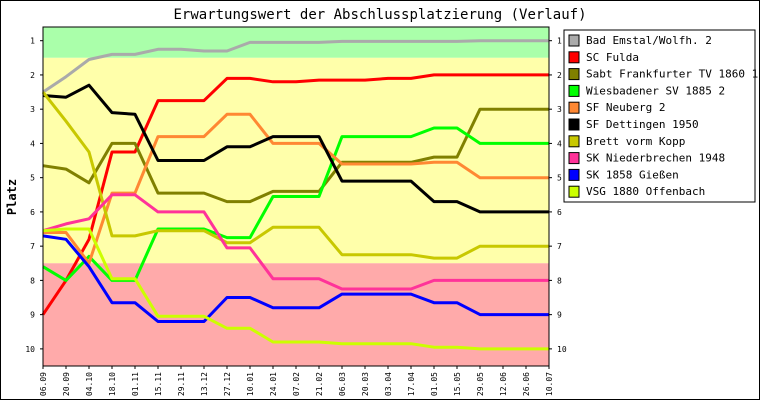 This screenshot has height=400, width=760. I want to click on y-tick-label-left: 1, so click(32, 41).